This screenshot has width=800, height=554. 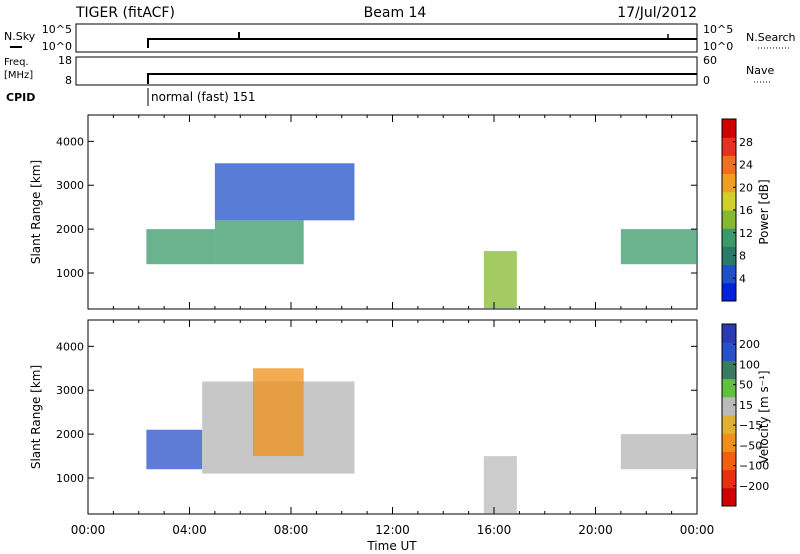 What do you see at coordinates (718, 29) in the screenshot?
I see `nsearch-tick-top: 10^5` at bounding box center [718, 29].